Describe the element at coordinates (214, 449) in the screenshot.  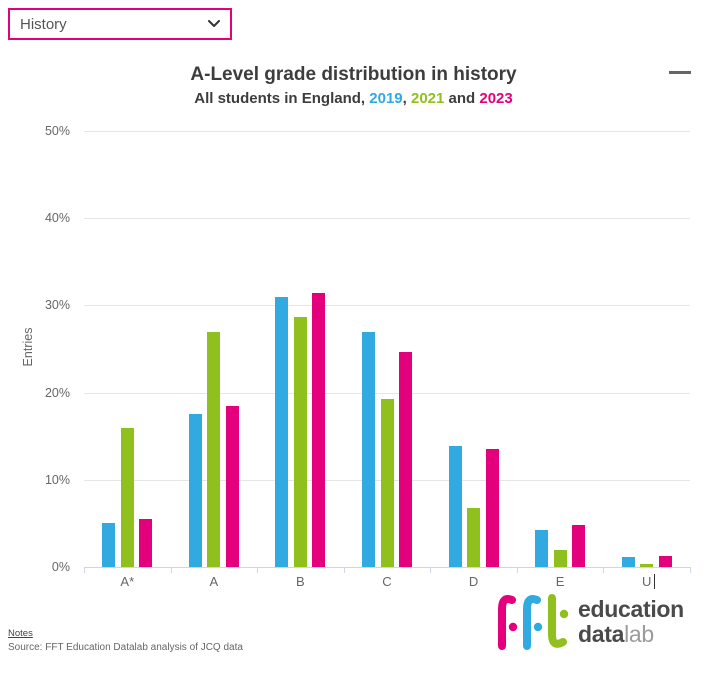
I see `bar-2021-A` at that location.